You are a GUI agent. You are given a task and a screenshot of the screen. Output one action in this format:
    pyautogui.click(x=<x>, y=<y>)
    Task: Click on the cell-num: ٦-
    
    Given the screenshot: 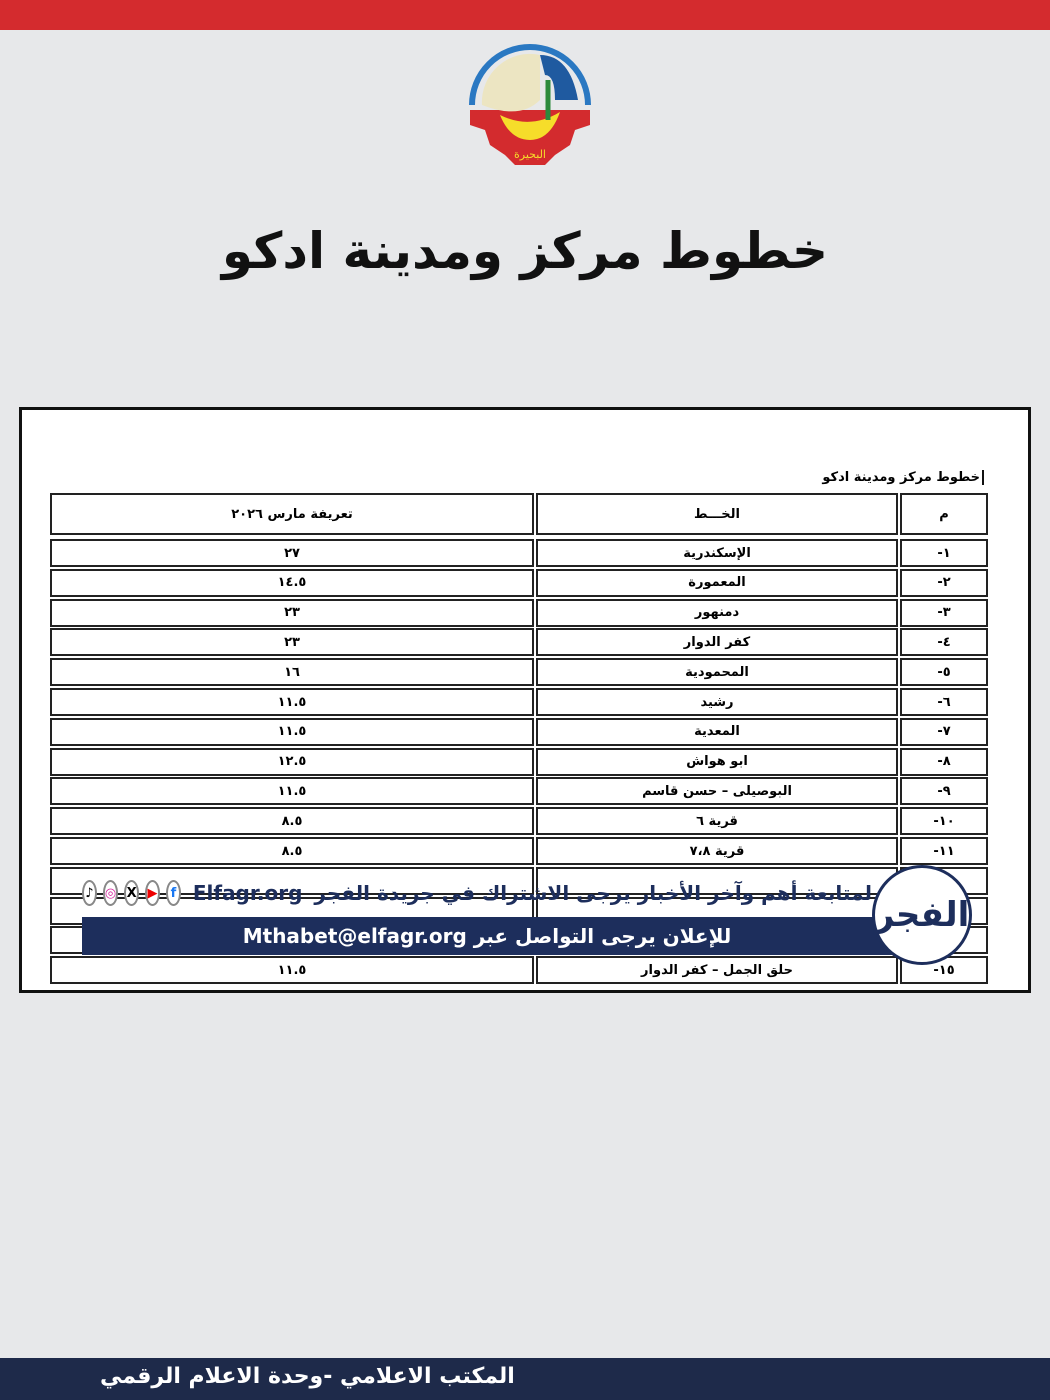 What is the action you would take?
    pyautogui.click(x=944, y=702)
    